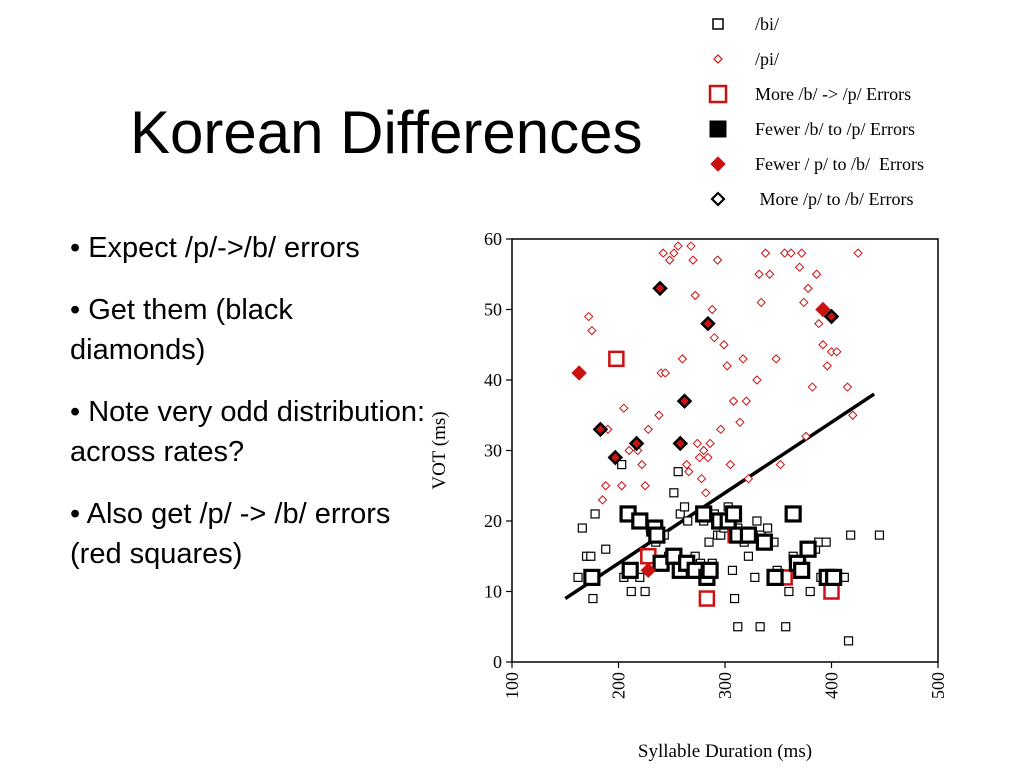 The height and width of the screenshot is (768, 1024). I want to click on data-point-fewer-p-b, so click(648, 570).